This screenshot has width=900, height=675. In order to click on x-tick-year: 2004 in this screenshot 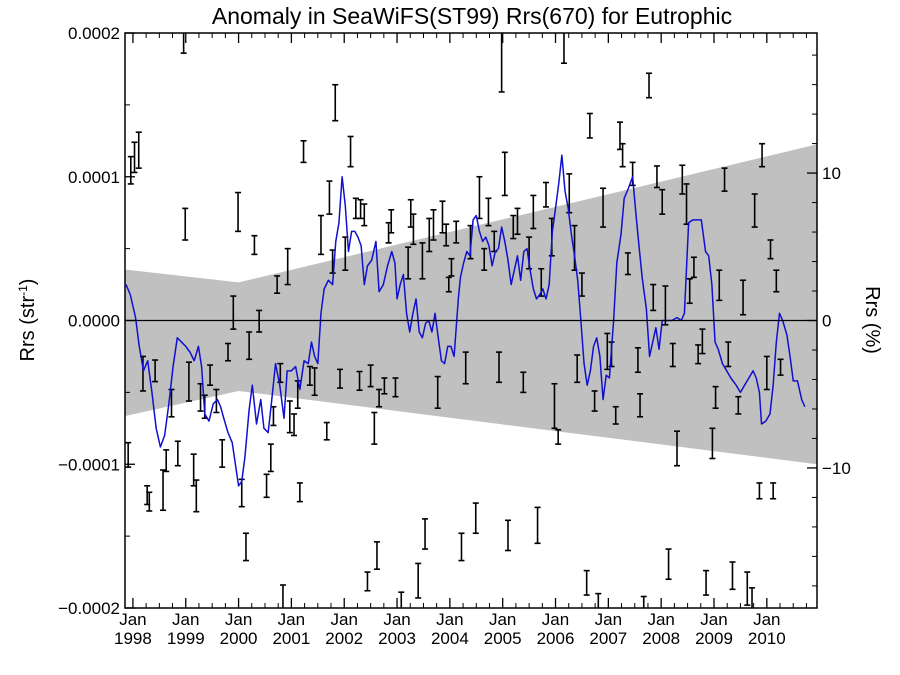, I will do `click(450, 638)`.